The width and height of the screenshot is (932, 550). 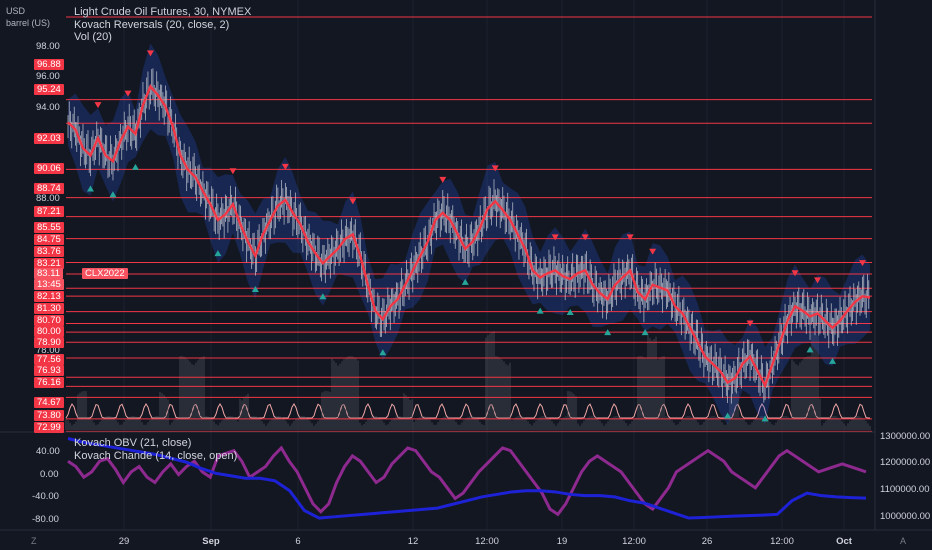 I want to click on level-badge: 96.88, so click(x=49, y=64).